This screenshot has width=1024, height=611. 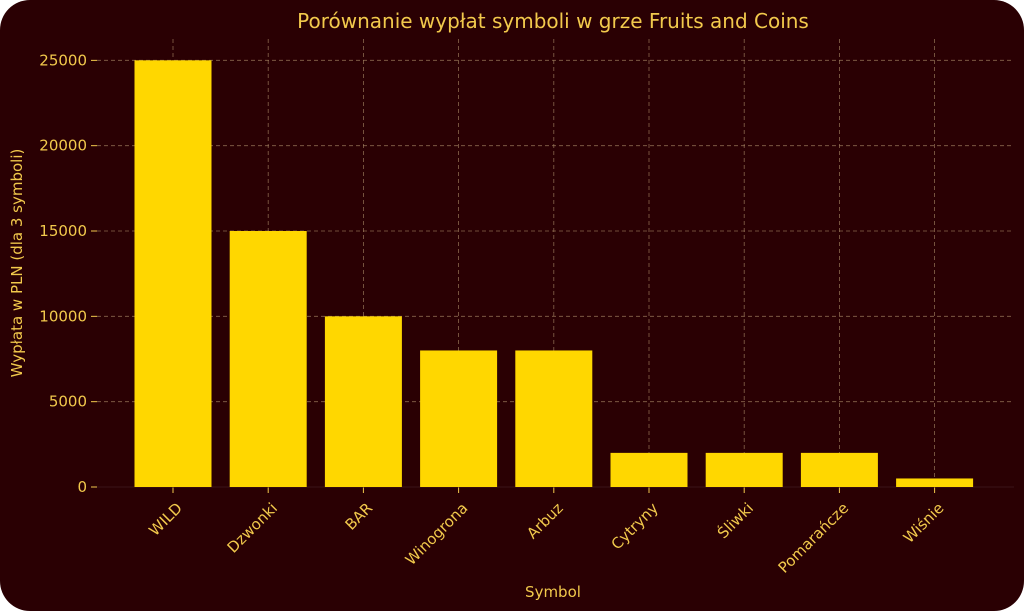 What do you see at coordinates (268, 359) in the screenshot?
I see `bar-dzwonki` at bounding box center [268, 359].